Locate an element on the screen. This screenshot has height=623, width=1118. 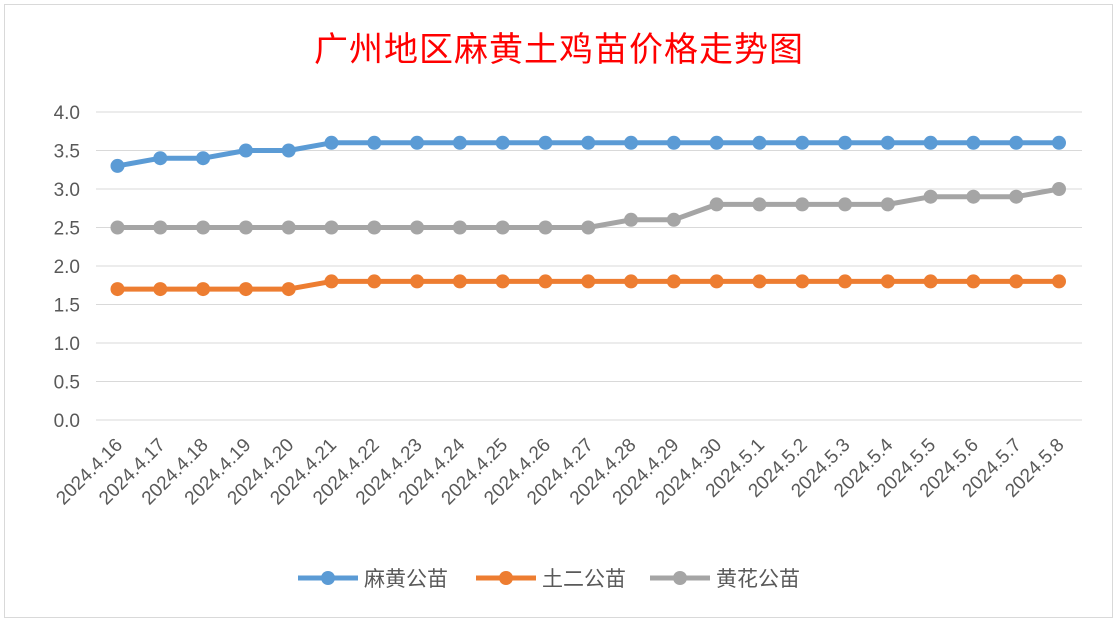
chart-title: 广州地区麻黄土鸡苗价格走势图 is located at coordinates (559, 50).